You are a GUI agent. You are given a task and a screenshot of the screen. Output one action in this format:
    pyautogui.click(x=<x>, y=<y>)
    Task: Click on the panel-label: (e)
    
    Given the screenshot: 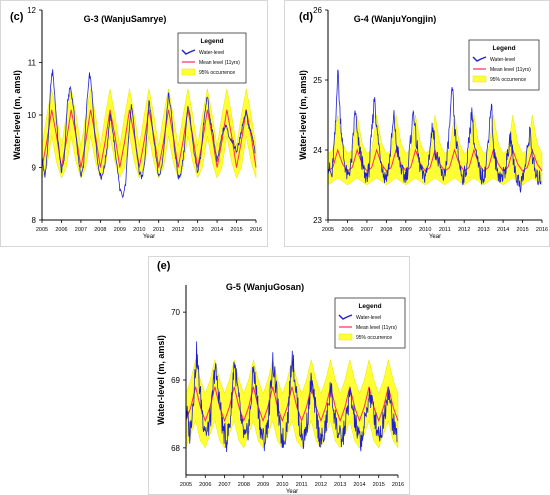 What is the action you would take?
    pyautogui.click(x=164, y=266)
    